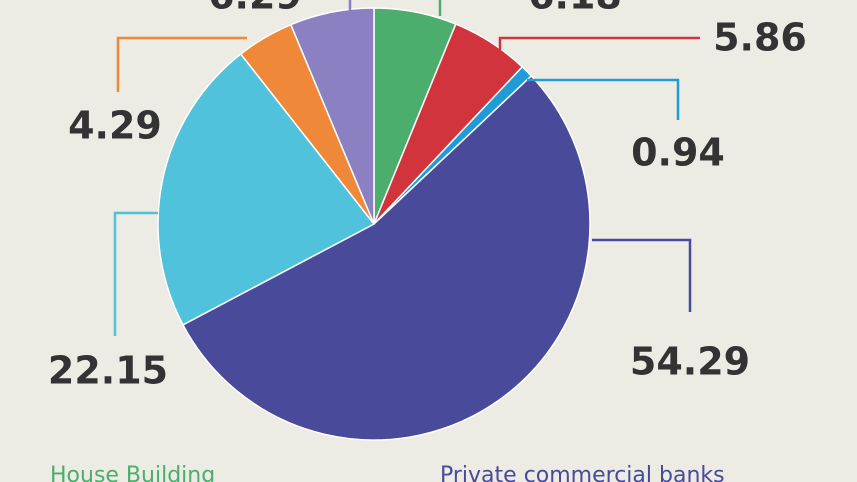 This screenshot has width=857, height=482. Describe the element at coordinates (255, 9) in the screenshot. I see `value-label: 6.29` at that location.